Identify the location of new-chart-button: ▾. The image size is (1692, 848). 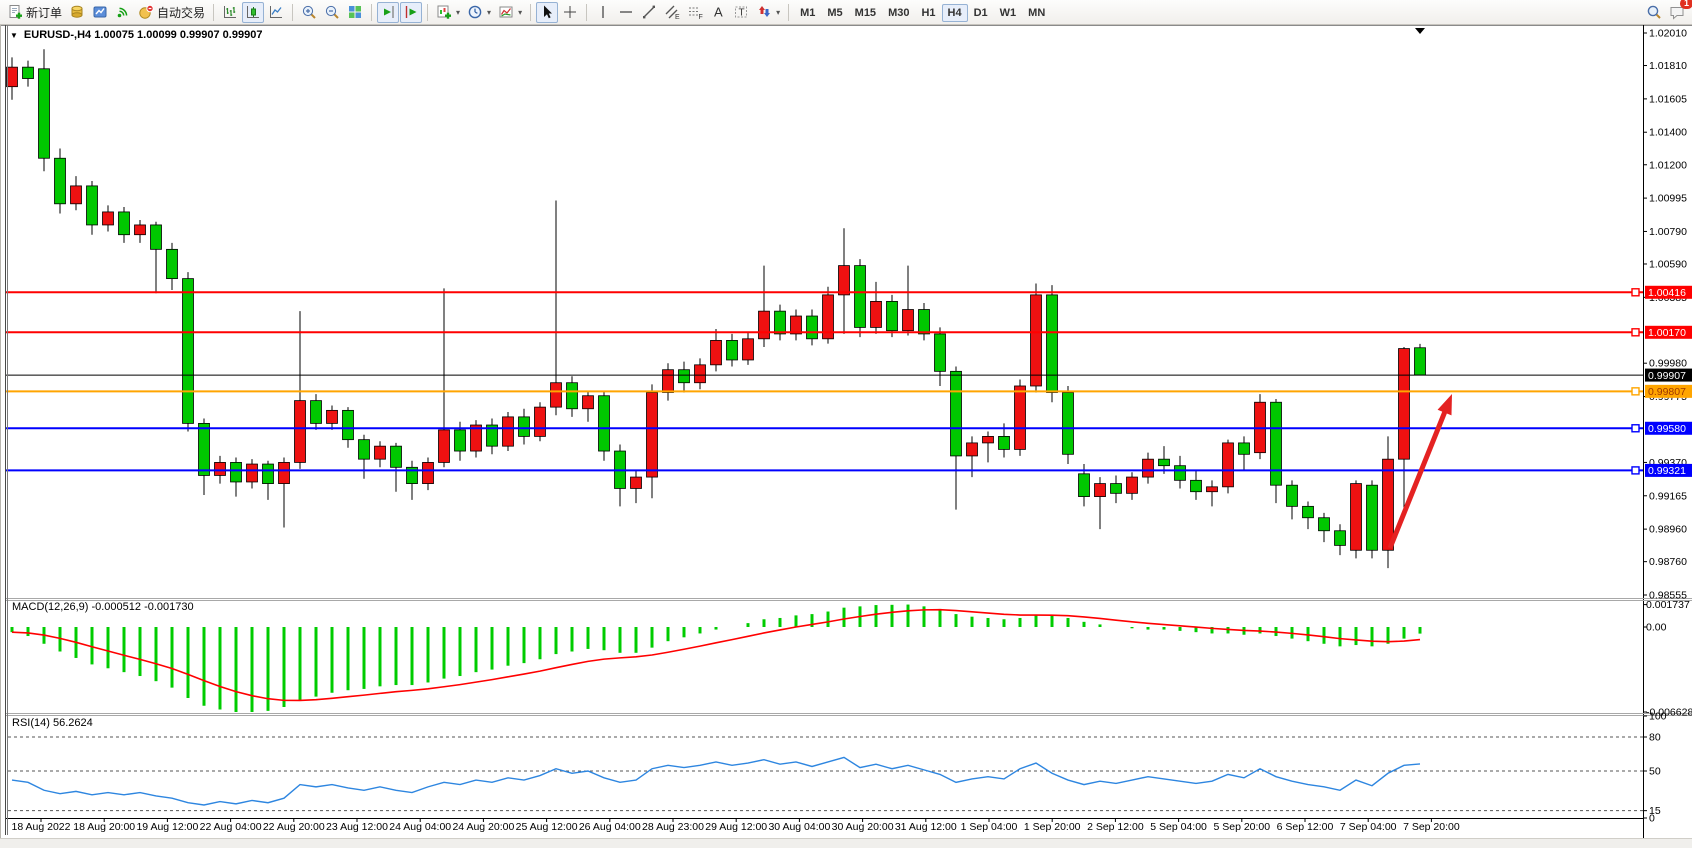
(448, 12).